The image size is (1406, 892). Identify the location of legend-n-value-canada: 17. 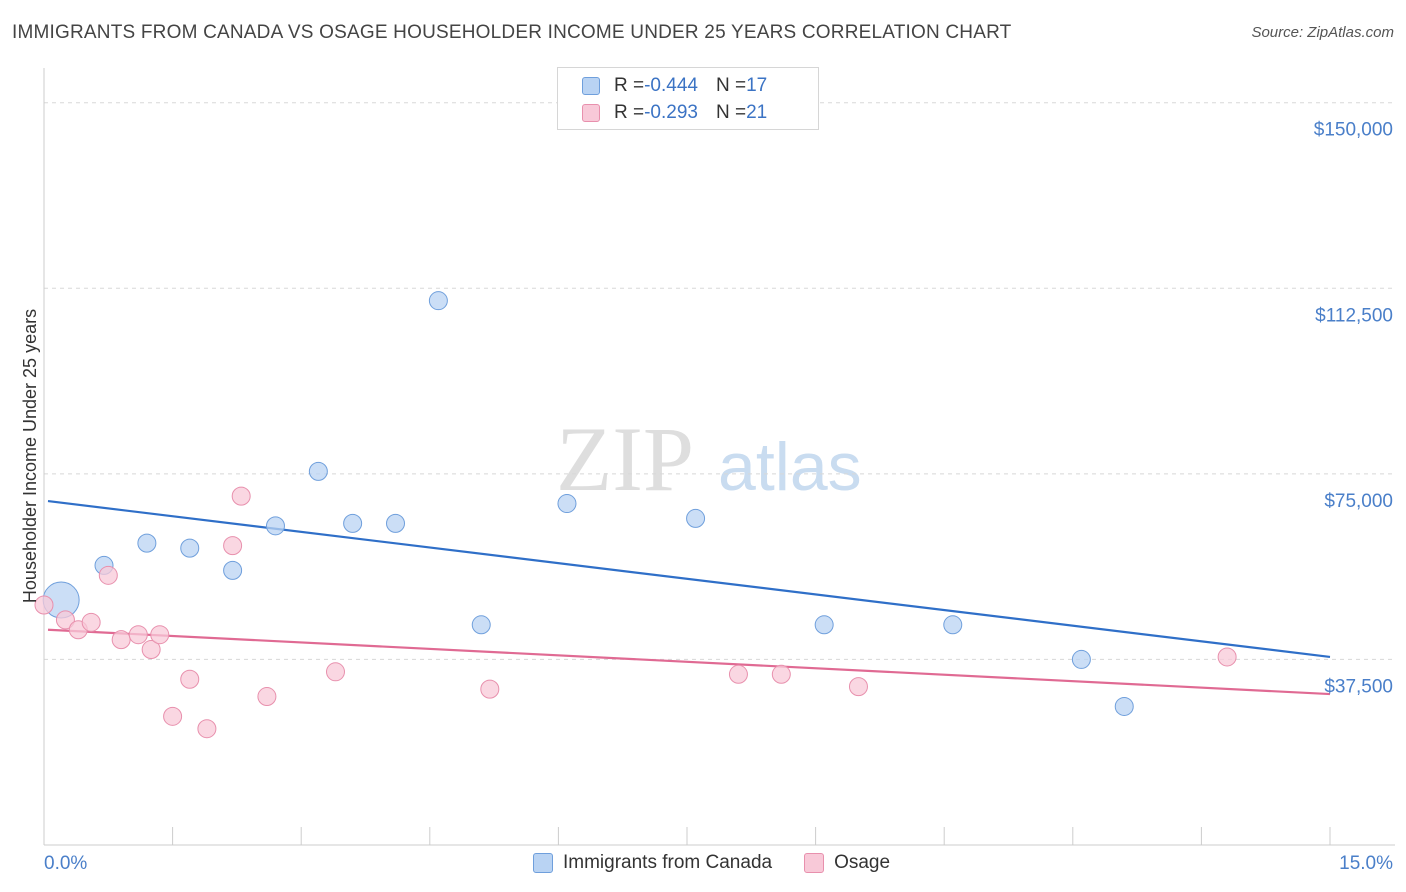
(757, 85).